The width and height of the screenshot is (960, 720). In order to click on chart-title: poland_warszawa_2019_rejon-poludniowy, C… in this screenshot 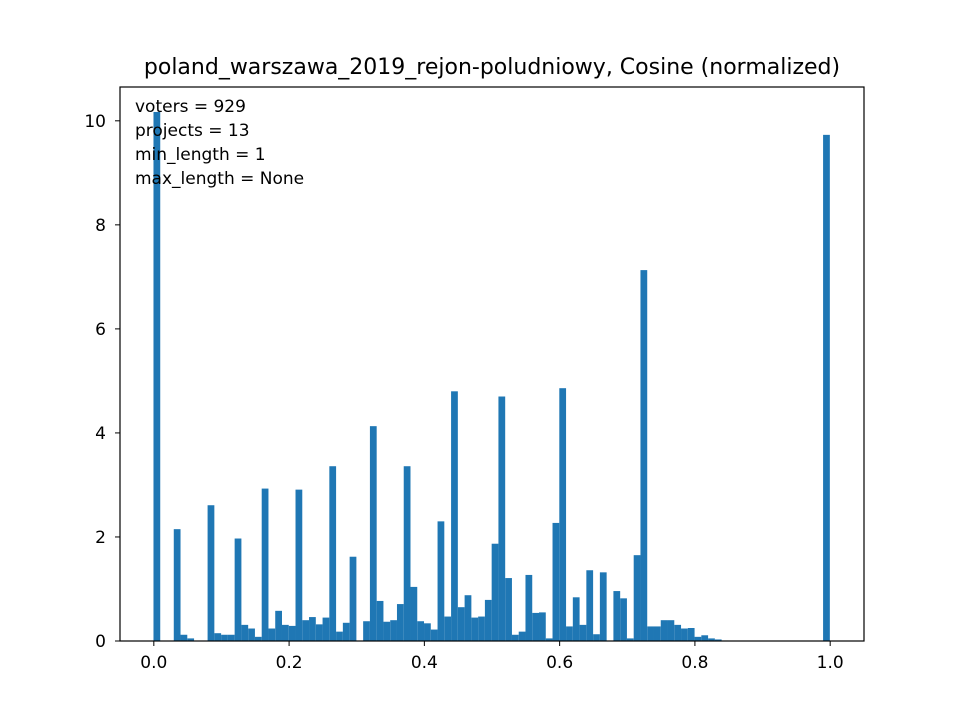, I will do `click(492, 67)`.